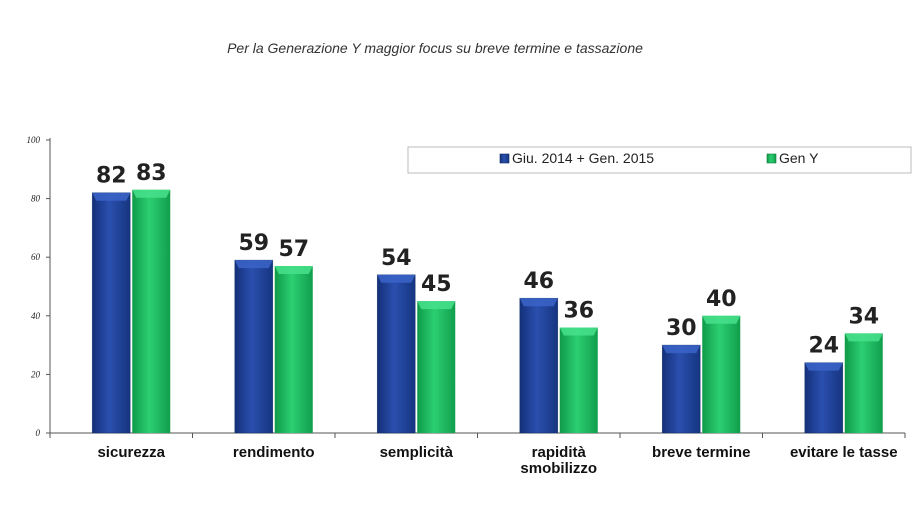 The width and height of the screenshot is (920, 510). I want to click on legend: Giu. 2014 + Gen. 2015 Gen Y, so click(659, 160).